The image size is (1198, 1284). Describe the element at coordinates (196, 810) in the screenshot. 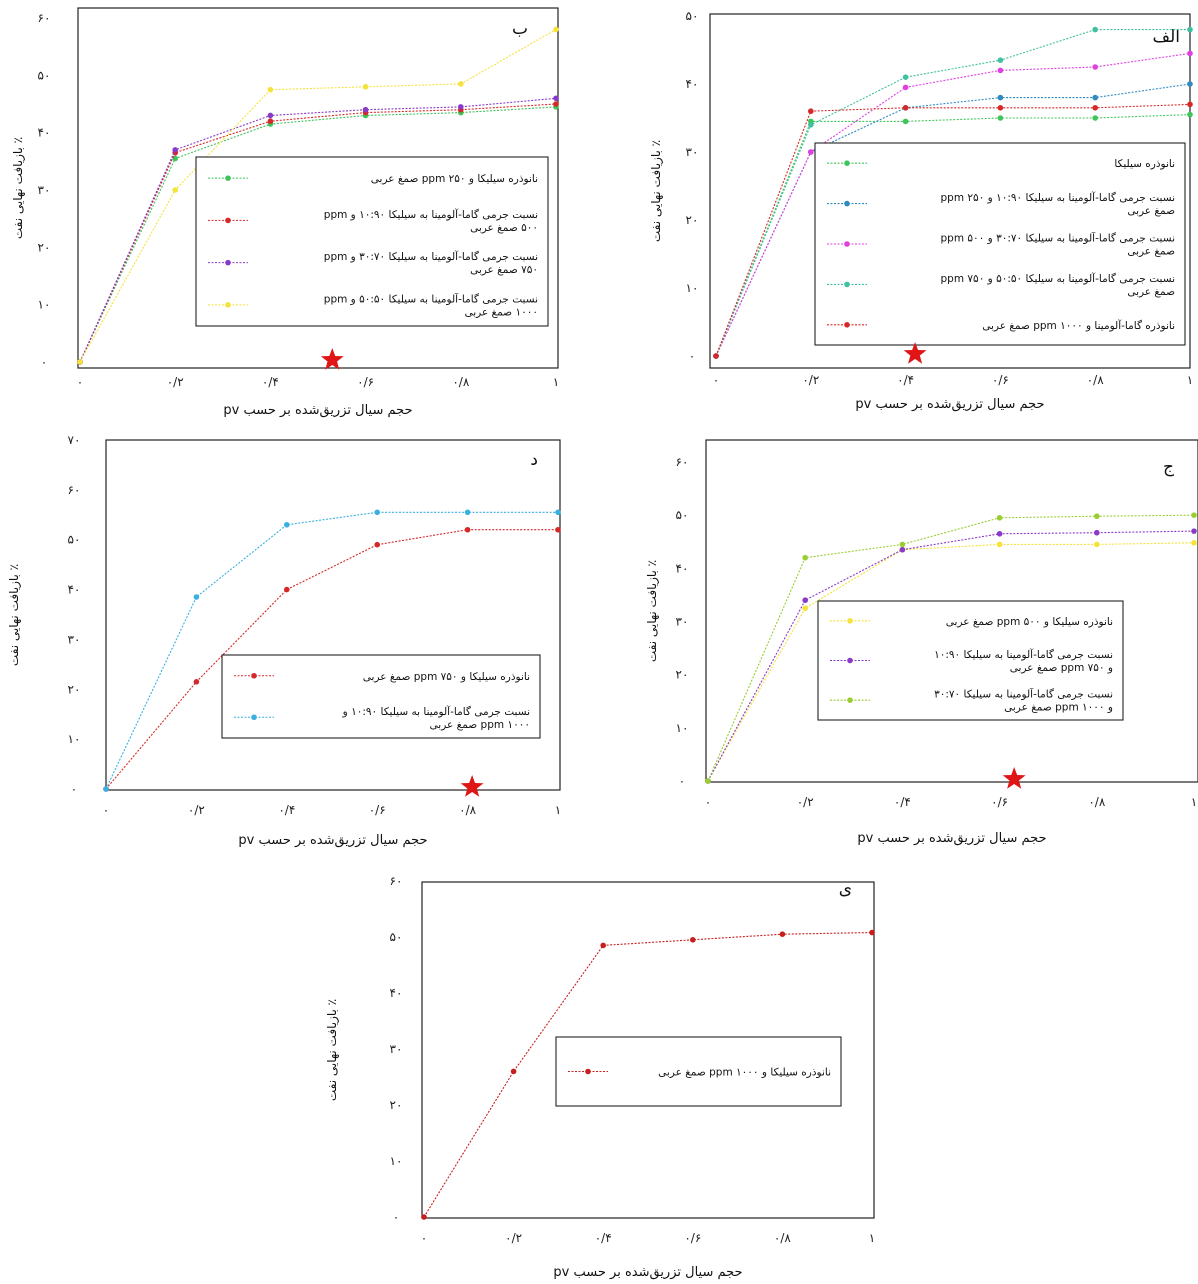

I see `x-tick-label: ۰/۲` at that location.